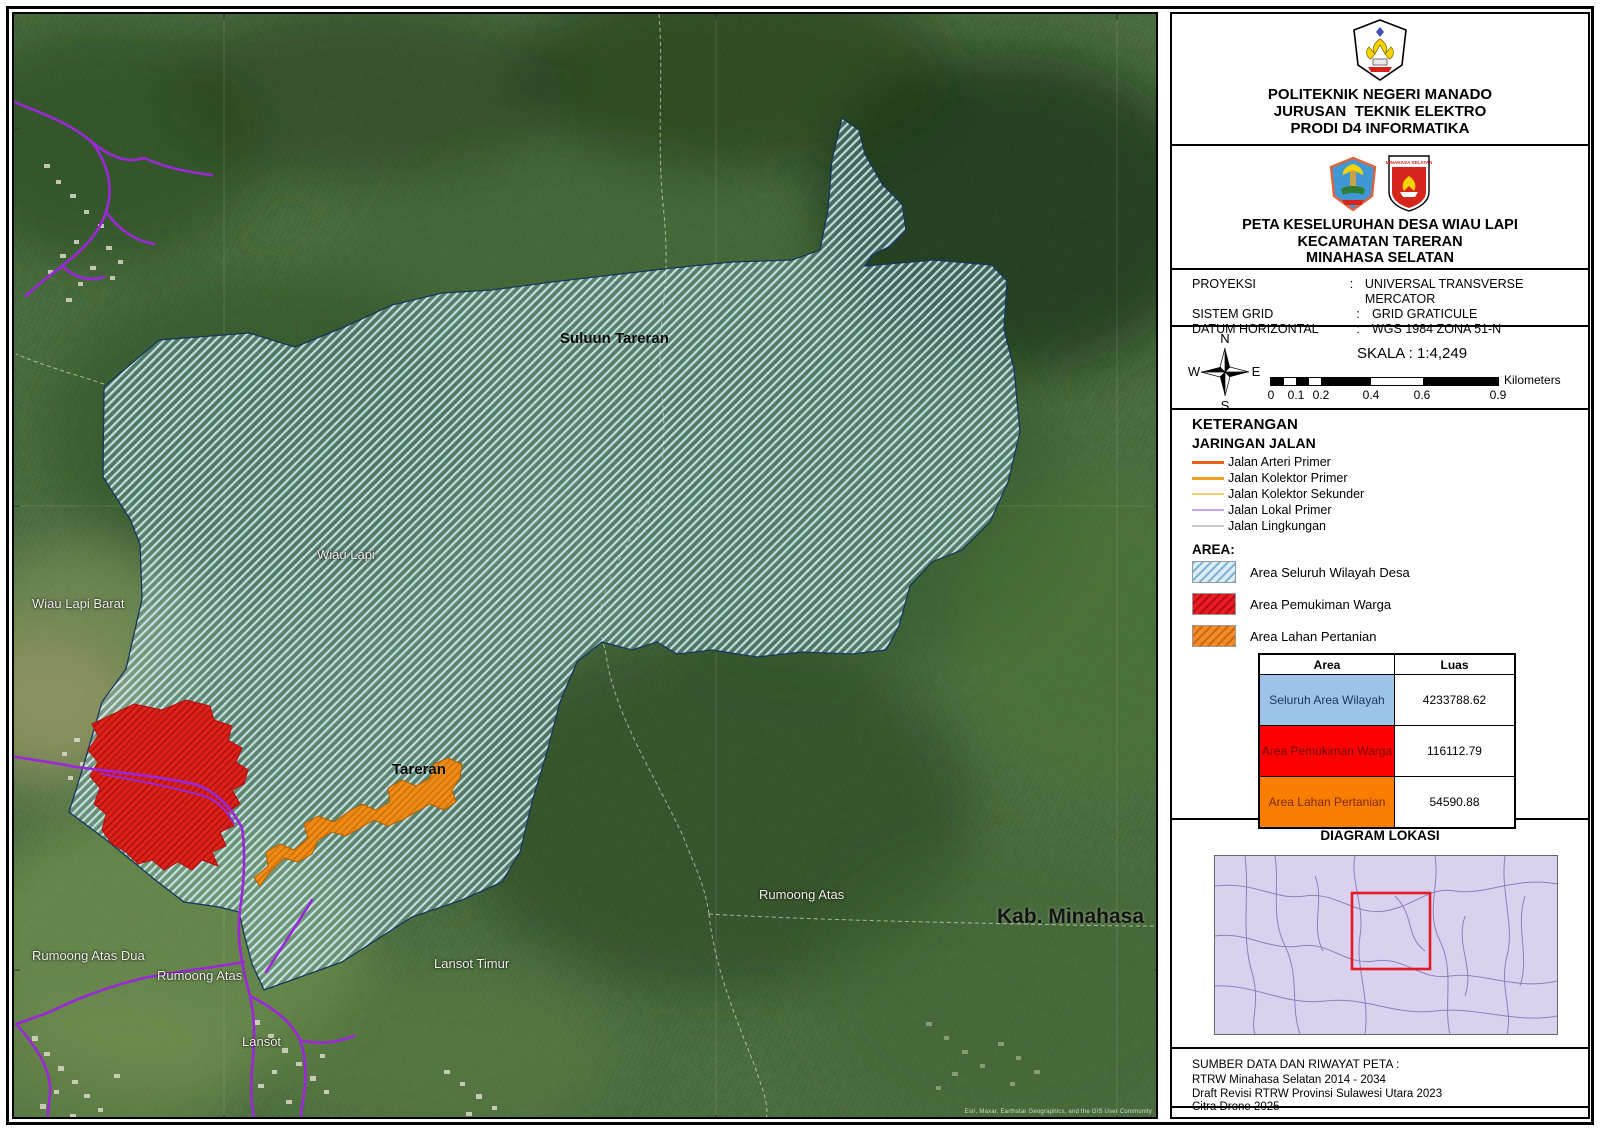 This screenshot has height=1131, width=1600. Describe the element at coordinates (1296, 1064) in the screenshot. I see `data-source-title: SUMBER DATA DAN RIWAYAT PETA :` at that location.